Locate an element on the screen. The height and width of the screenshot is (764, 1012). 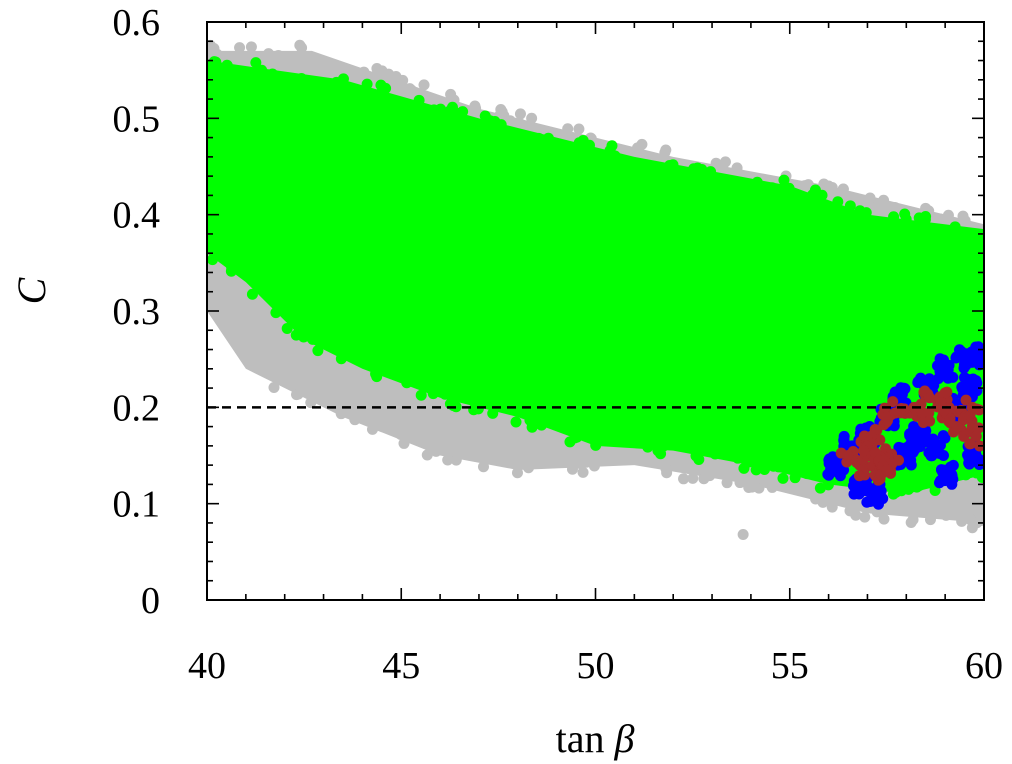
y-tick-label: 0.5 is located at coordinates (137, 119).